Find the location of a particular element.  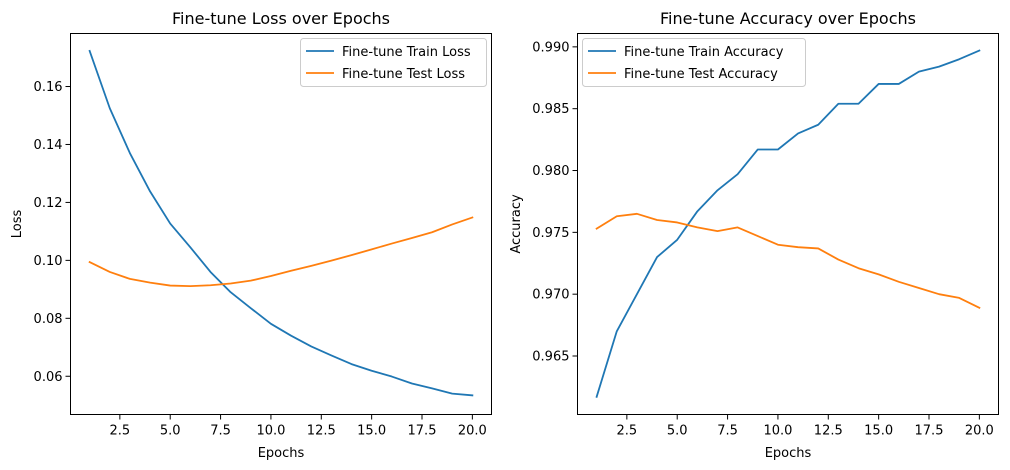

loss-y-tick-label: 0.12 is located at coordinates (48, 203).